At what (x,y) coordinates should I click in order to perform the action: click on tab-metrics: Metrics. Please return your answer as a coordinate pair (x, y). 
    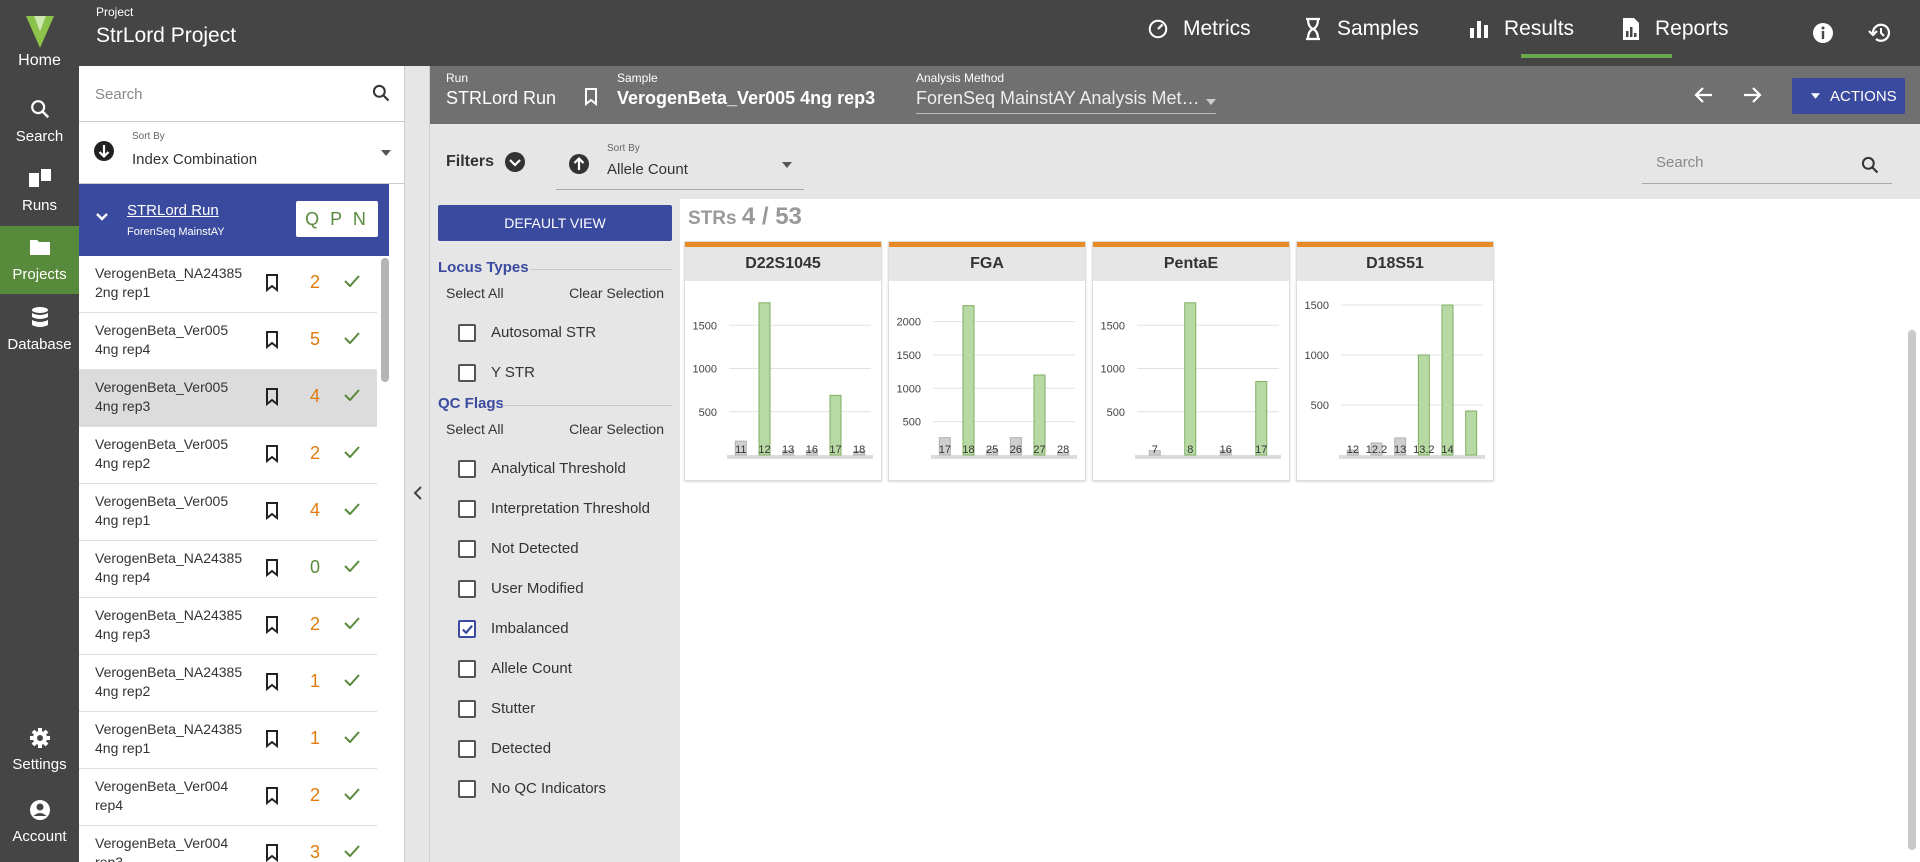
    Looking at the image, I should click on (1199, 29).